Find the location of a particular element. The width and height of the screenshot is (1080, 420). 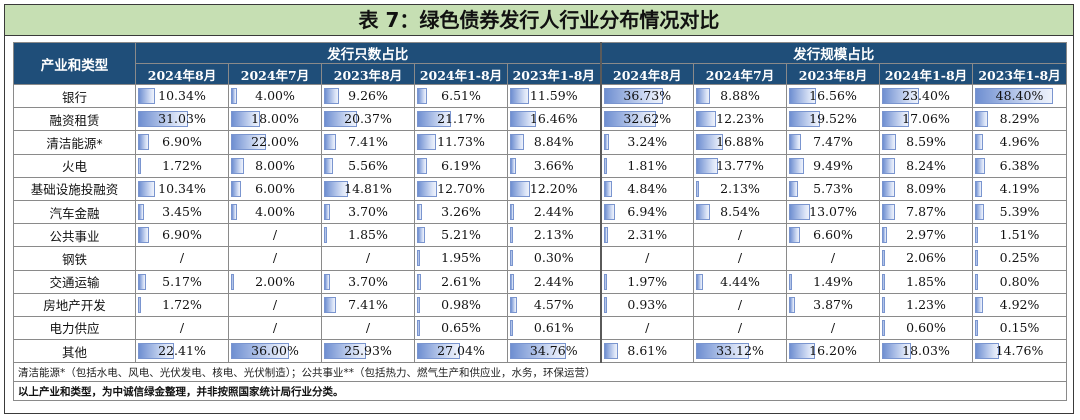

category-cell: 公共事业 is located at coordinates (74, 235).